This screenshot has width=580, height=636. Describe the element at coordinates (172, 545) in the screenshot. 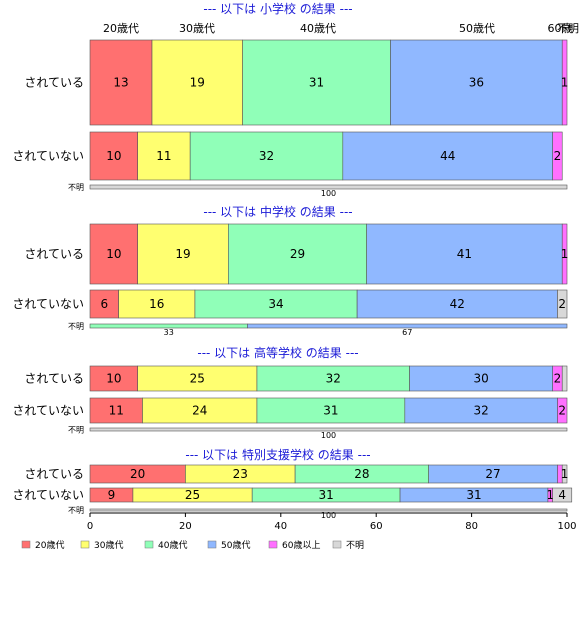

I see `legend-label: 40歳代` at that location.